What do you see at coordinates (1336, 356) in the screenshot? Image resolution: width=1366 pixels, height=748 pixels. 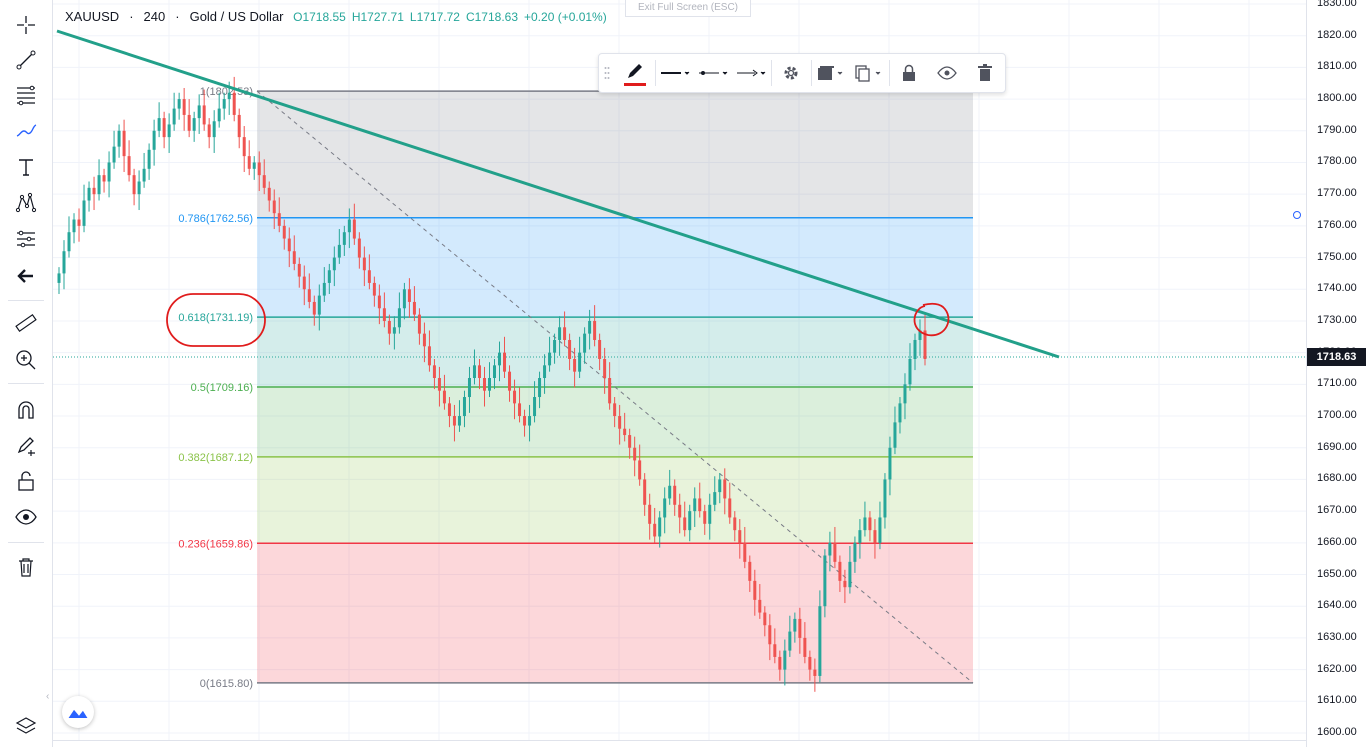 I see `last-price-label: 1718.63` at bounding box center [1336, 356].